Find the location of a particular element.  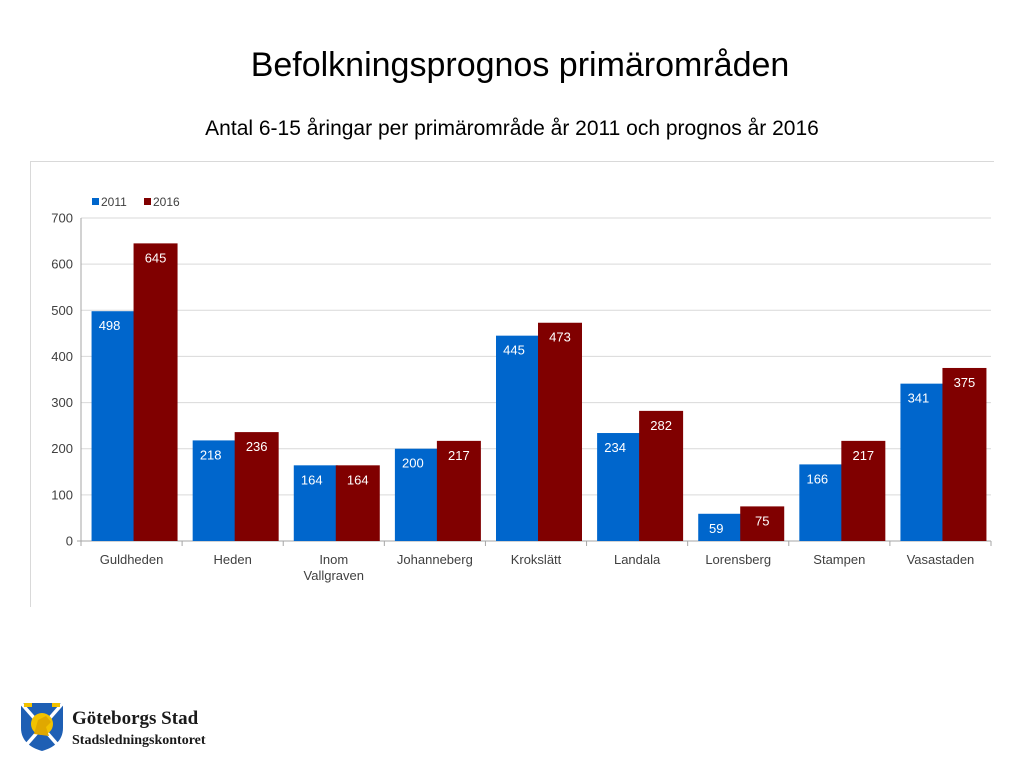

data-label: 375 is located at coordinates (965, 382).